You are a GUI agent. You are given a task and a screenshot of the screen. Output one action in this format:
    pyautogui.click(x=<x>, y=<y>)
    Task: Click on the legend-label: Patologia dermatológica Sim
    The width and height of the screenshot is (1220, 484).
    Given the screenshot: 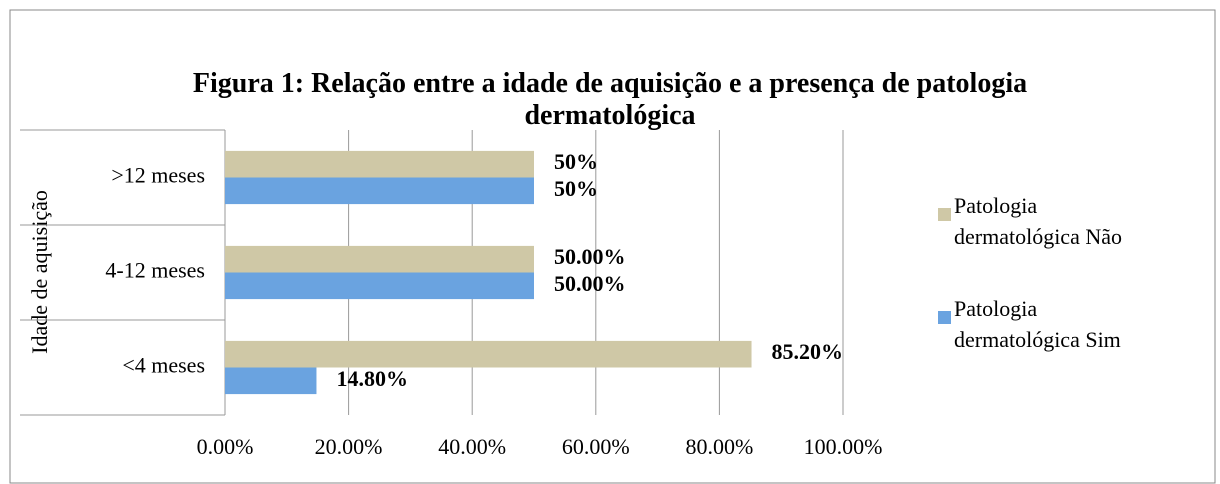 What is the action you would take?
    pyautogui.click(x=1037, y=324)
    